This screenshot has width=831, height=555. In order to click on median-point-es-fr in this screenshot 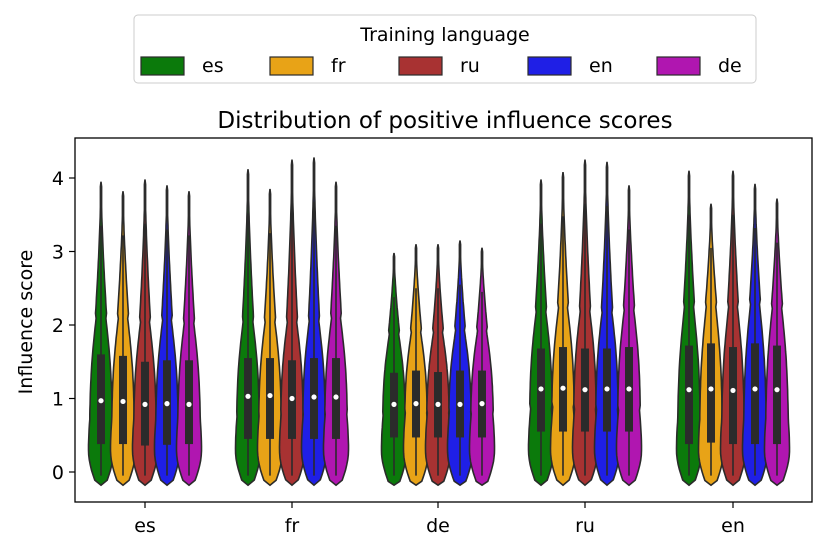, I will do `click(248, 396)`.